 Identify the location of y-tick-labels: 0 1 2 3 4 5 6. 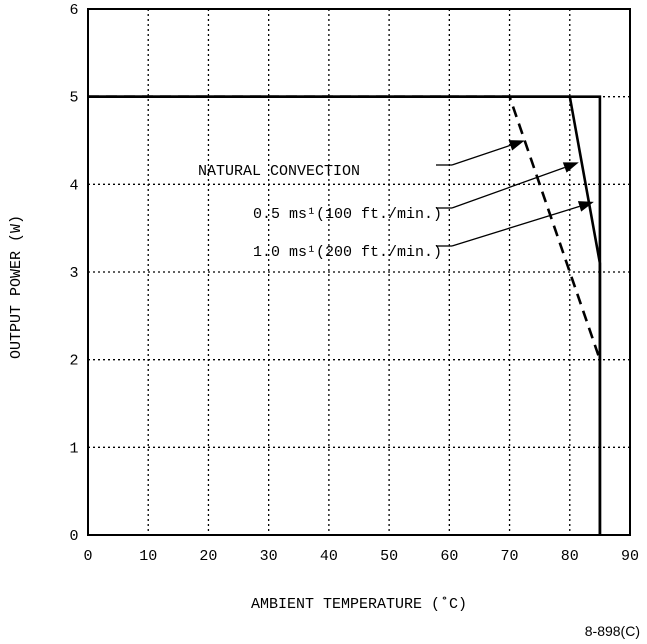
(73, 273).